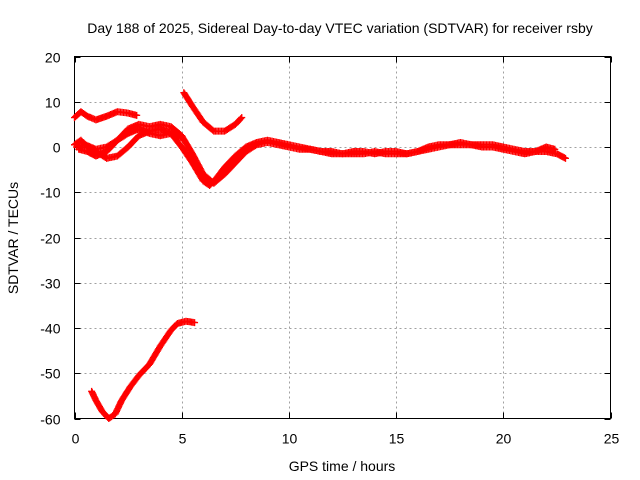 The height and width of the screenshot is (480, 640). What do you see at coordinates (76, 439) in the screenshot?
I see `x-tick-label: 0` at bounding box center [76, 439].